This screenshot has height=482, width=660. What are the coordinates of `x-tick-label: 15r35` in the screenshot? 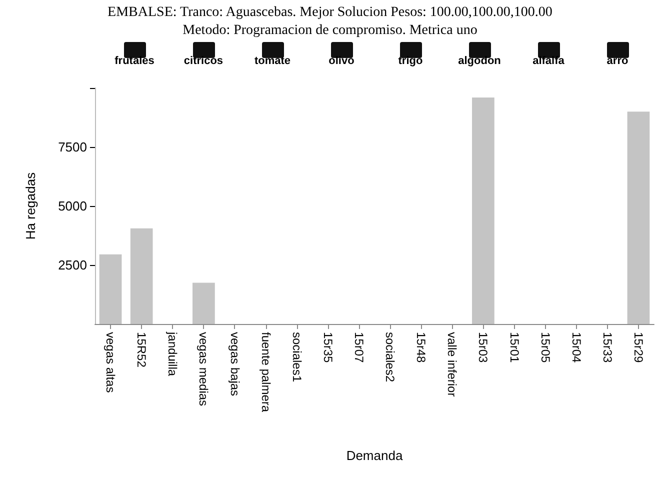 It's located at (327, 348).